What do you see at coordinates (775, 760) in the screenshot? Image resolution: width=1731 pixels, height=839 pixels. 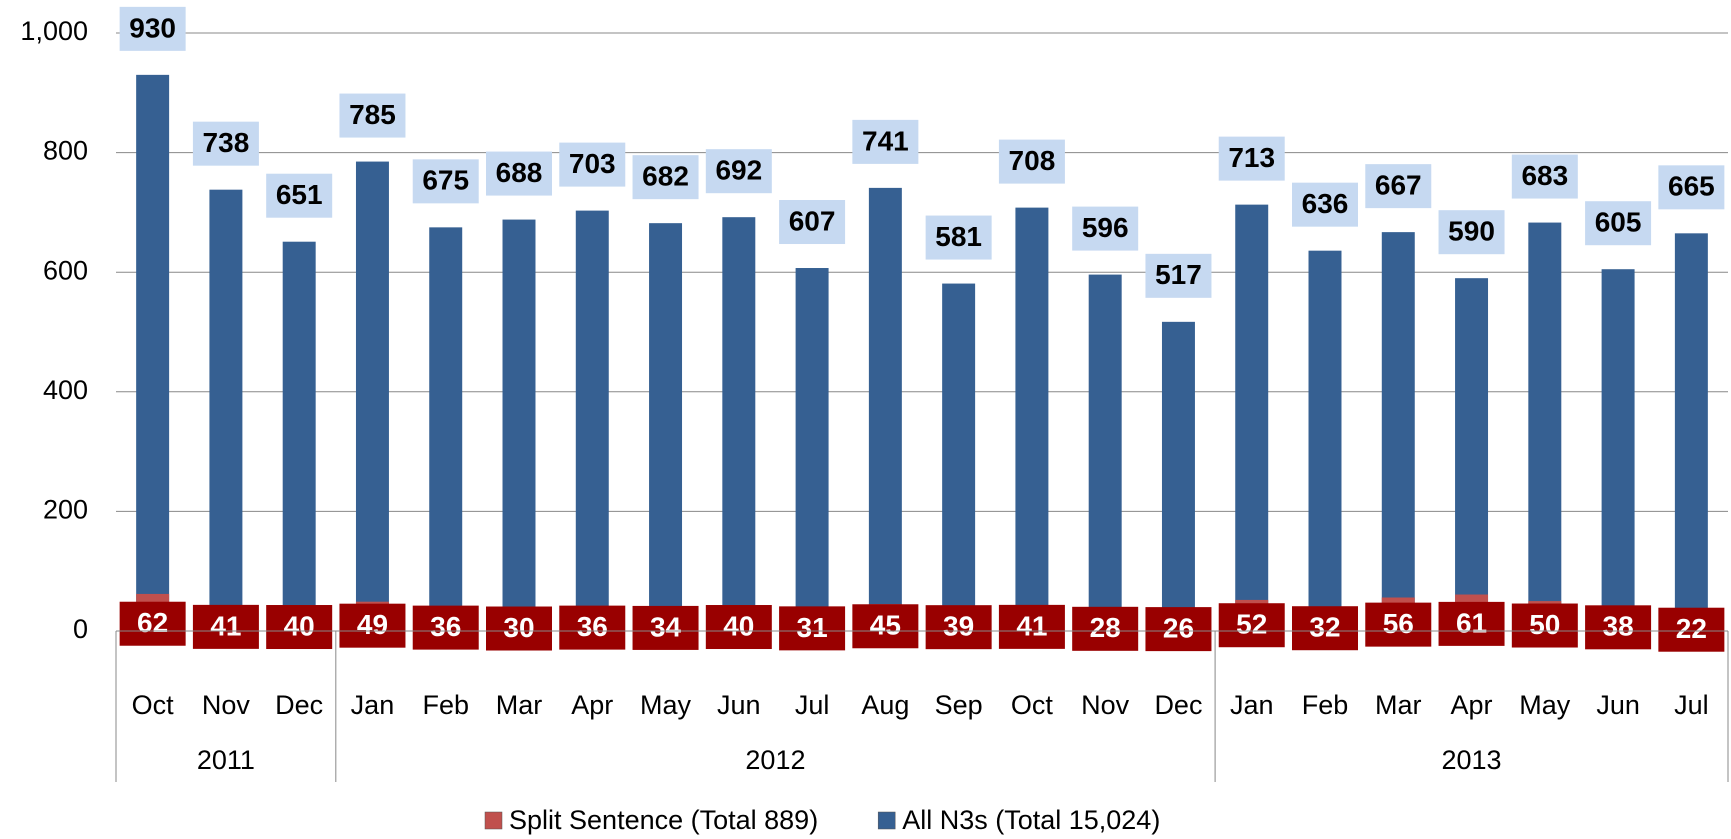 I see `group-label: 2012` at bounding box center [775, 760].